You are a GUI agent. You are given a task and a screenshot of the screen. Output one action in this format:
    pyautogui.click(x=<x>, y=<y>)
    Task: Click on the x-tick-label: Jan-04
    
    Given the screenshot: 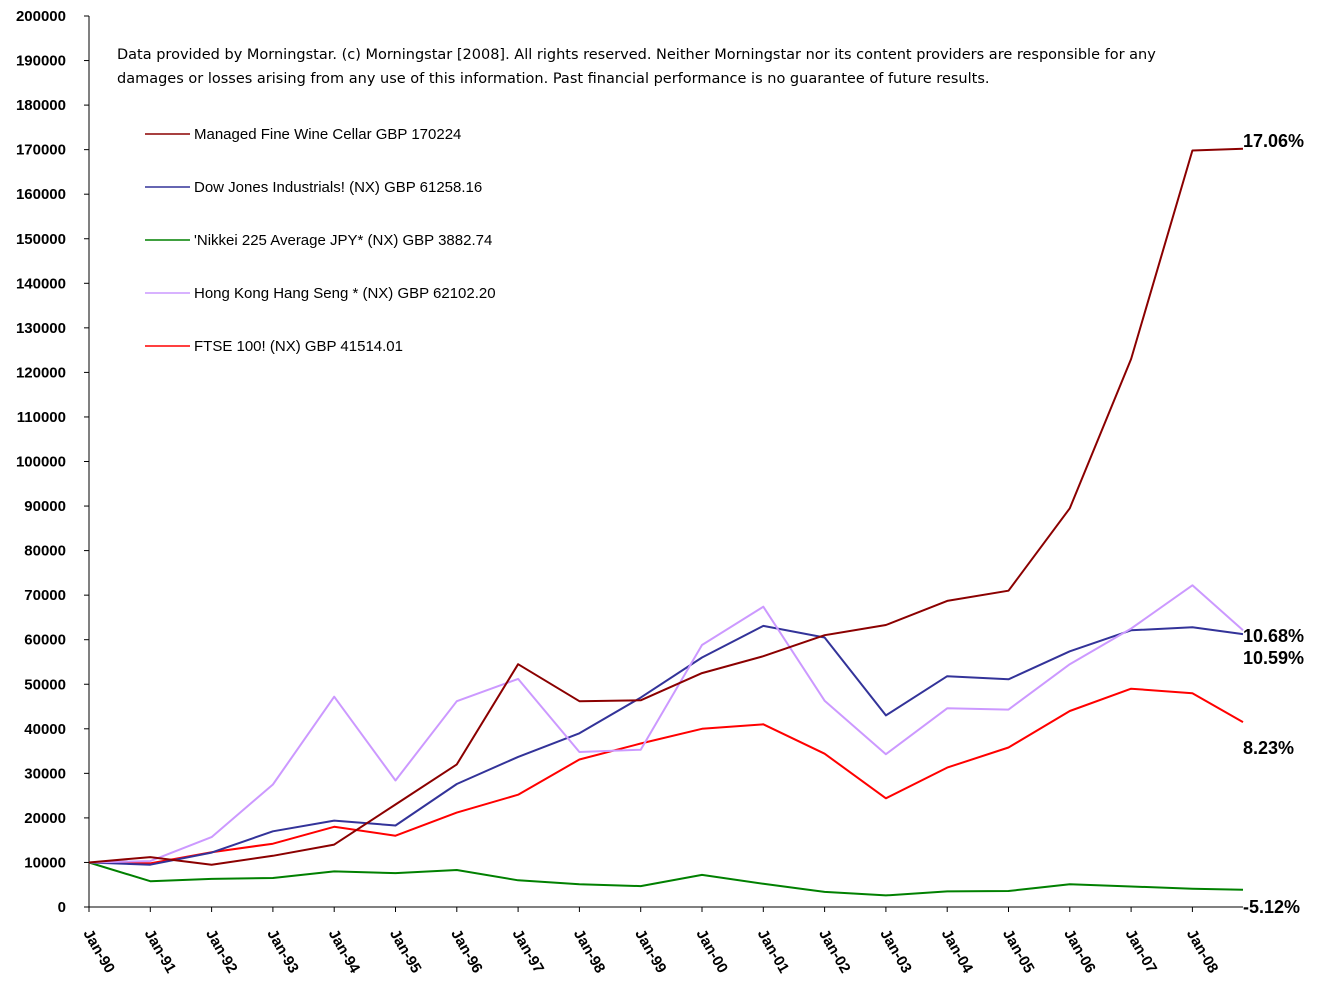 What is the action you would take?
    pyautogui.click(x=957, y=952)
    